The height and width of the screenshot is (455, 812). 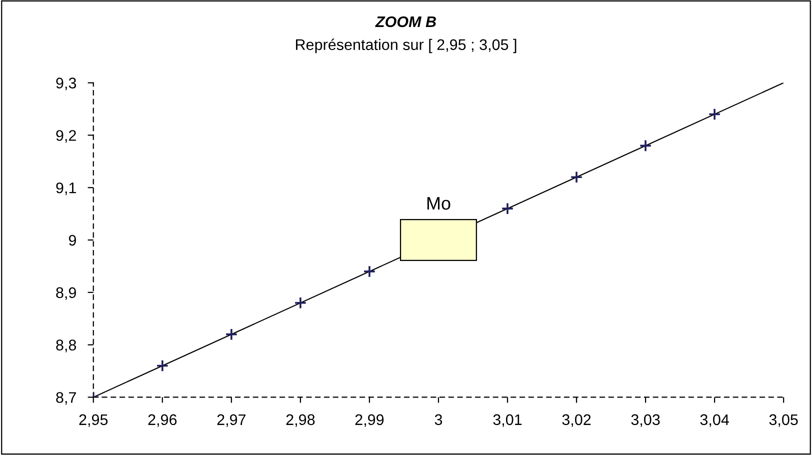 I want to click on x-tick-label: 3,03, so click(x=645, y=420).